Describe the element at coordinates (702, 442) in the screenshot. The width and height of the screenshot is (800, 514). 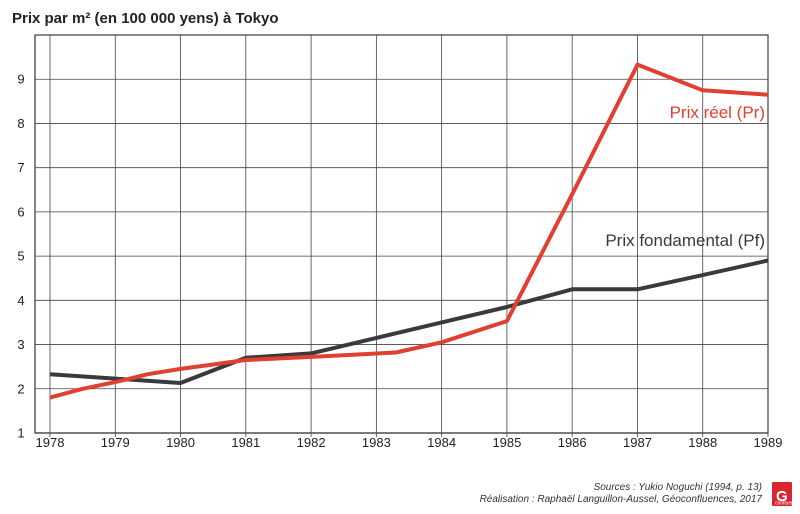
I see `x-tick-label: 1988` at that location.